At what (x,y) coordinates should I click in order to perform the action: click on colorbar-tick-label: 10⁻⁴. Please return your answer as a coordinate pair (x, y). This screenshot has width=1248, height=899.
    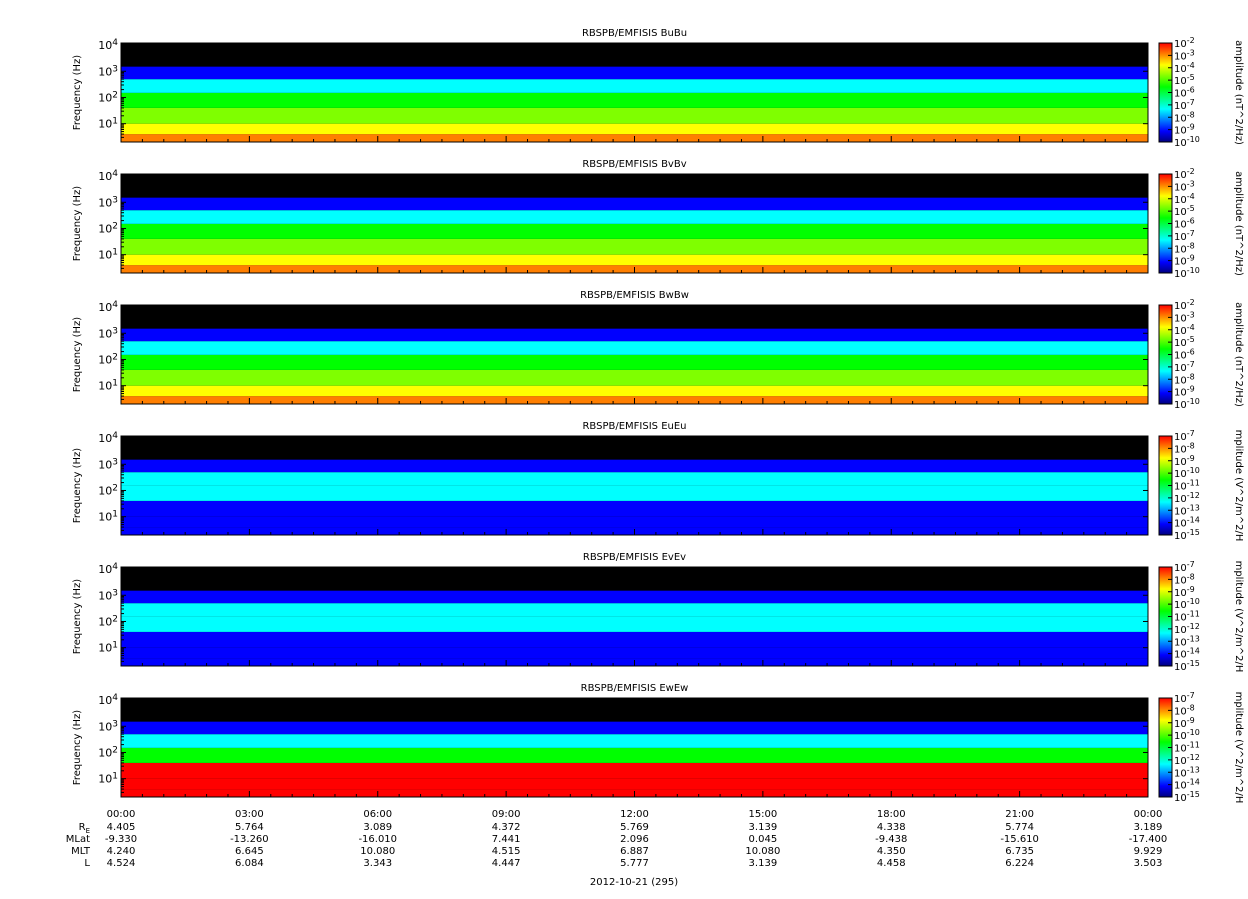
    Looking at the image, I should click on (1184, 199).